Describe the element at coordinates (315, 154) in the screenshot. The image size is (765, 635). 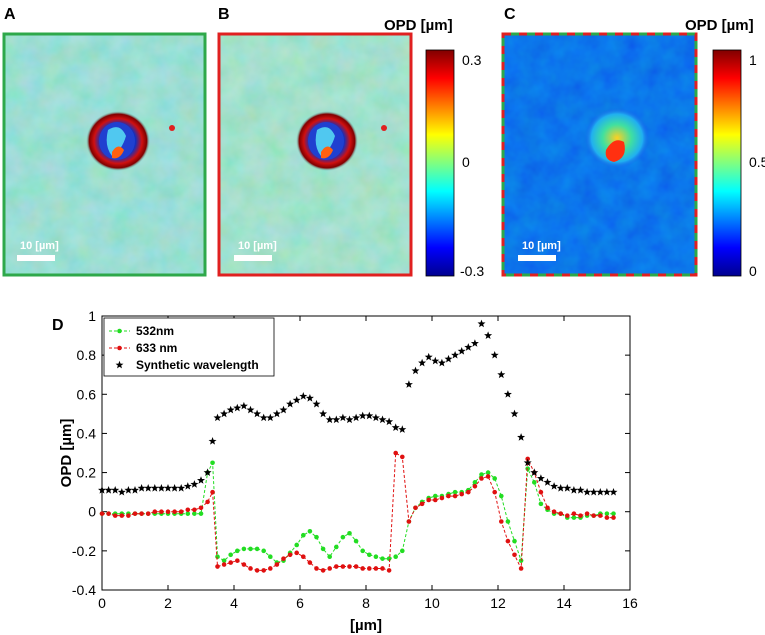
I see `panel-b-border` at that location.